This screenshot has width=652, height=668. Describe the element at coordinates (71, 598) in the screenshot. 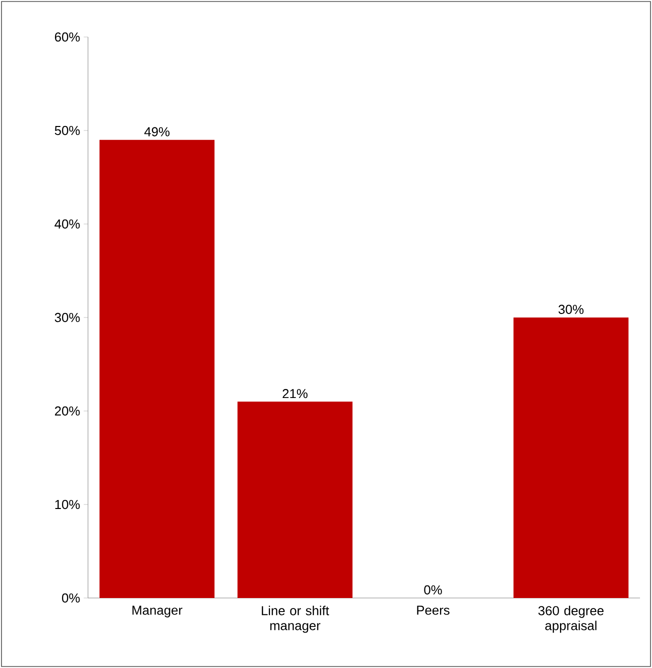

I see `y-tick-label: 0%` at that location.